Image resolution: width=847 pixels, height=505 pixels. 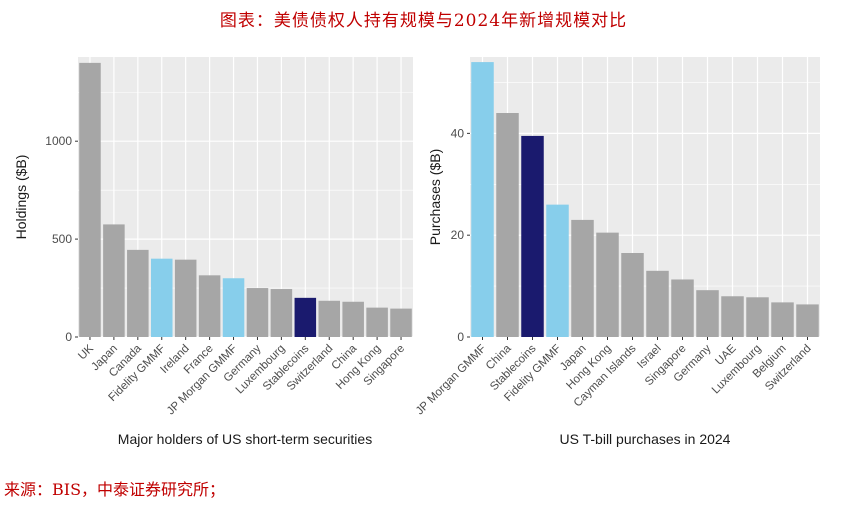 I want to click on left-y-ticks: 0 500 1000, so click(x=61, y=239).